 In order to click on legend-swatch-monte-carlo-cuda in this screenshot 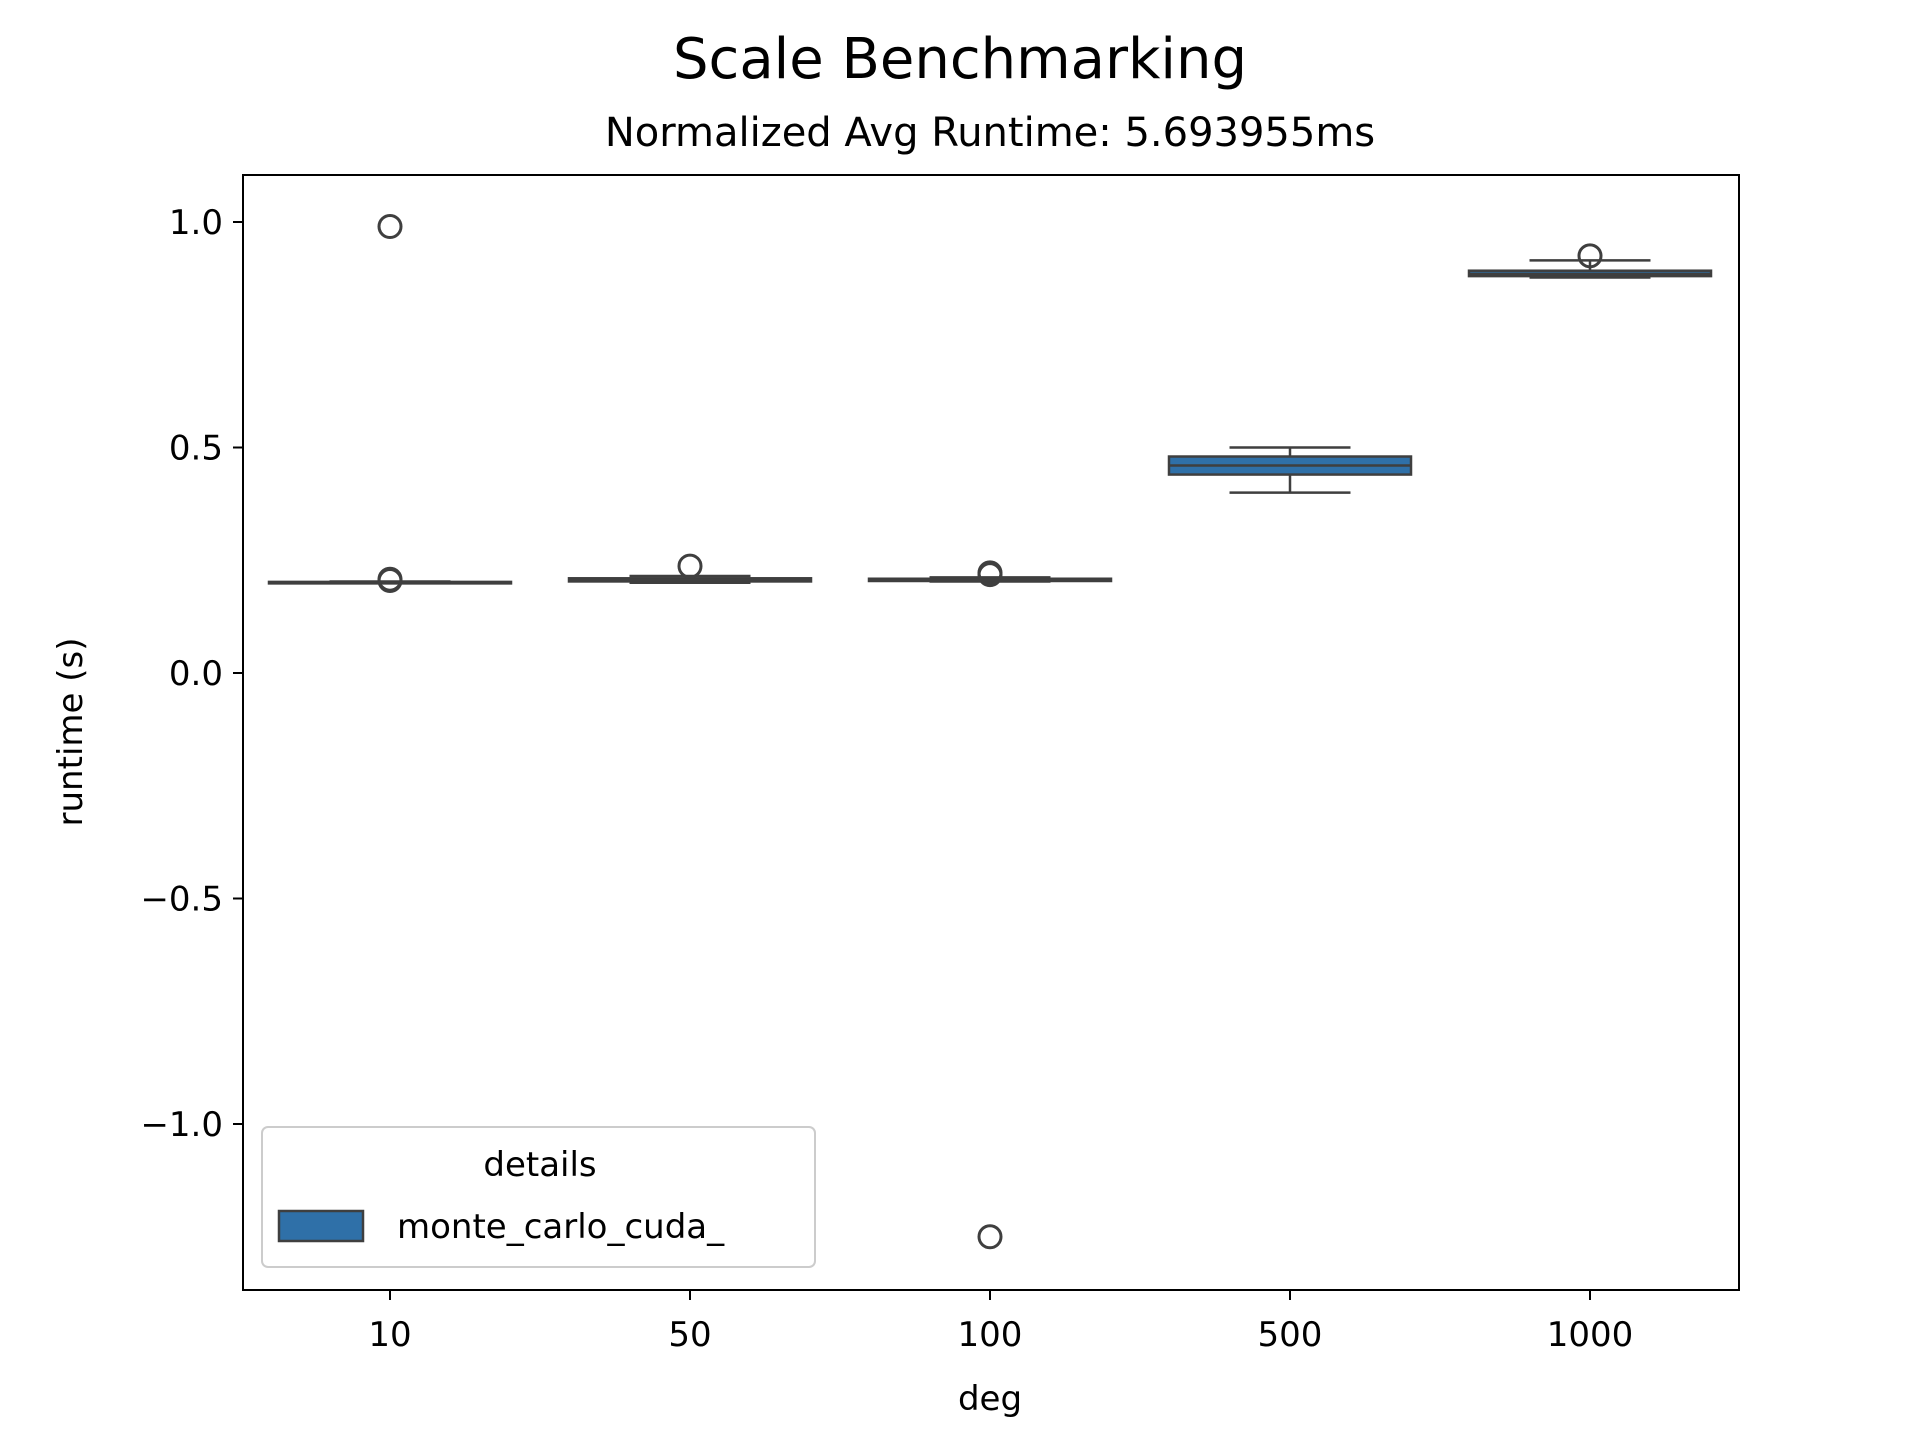, I will do `click(321, 1226)`.